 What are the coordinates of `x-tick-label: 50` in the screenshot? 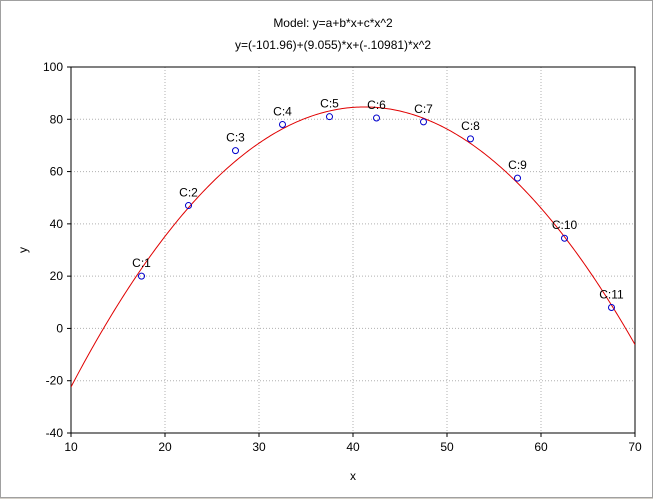 It's located at (447, 447).